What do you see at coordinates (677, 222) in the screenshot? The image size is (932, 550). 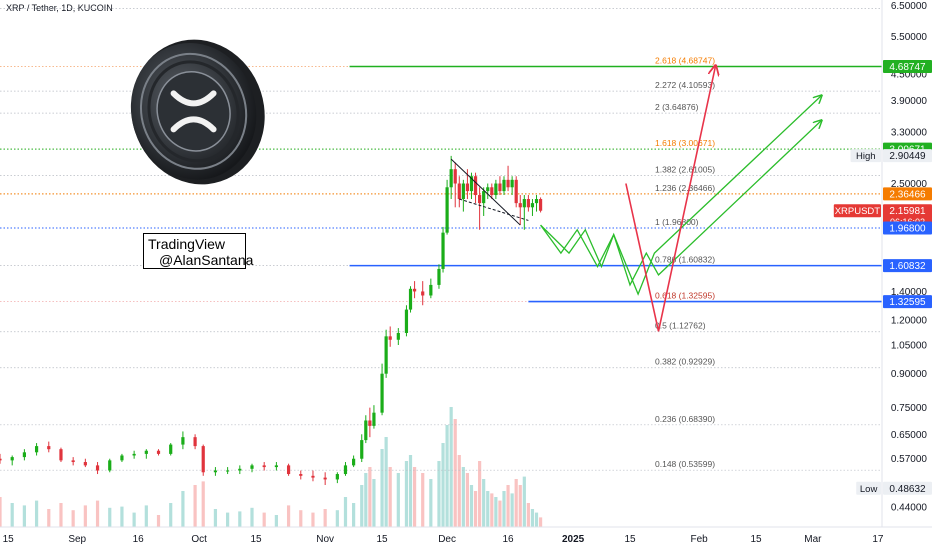 I see `fib-level-label: 1 (1.96800)` at bounding box center [677, 222].